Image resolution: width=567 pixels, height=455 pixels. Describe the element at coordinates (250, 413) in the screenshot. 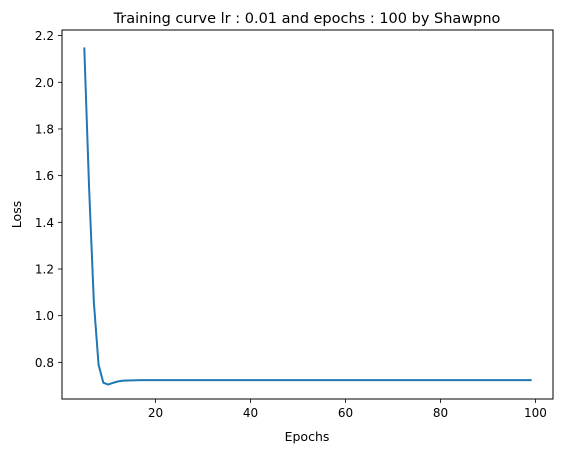

I see `x-tick-label: 40` at that location.